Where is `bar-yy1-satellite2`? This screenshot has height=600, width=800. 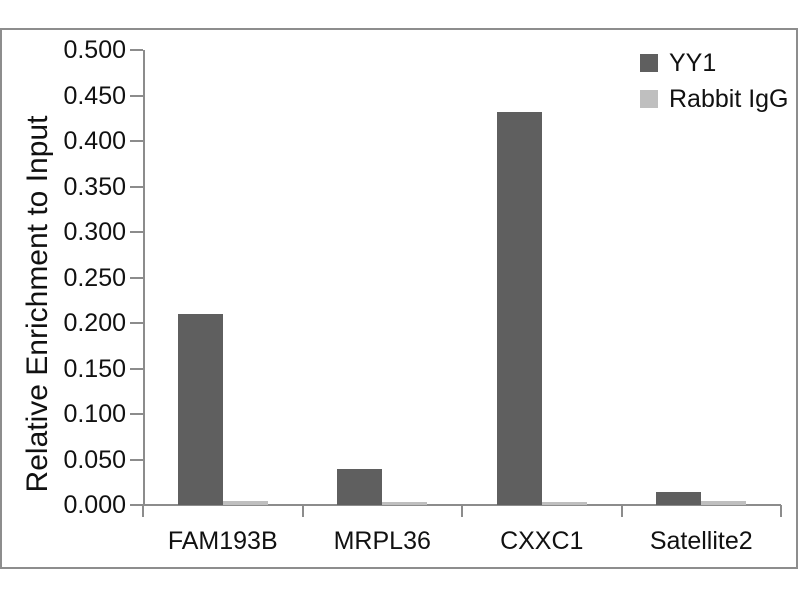 bar-yy1-satellite2 is located at coordinates (679, 498).